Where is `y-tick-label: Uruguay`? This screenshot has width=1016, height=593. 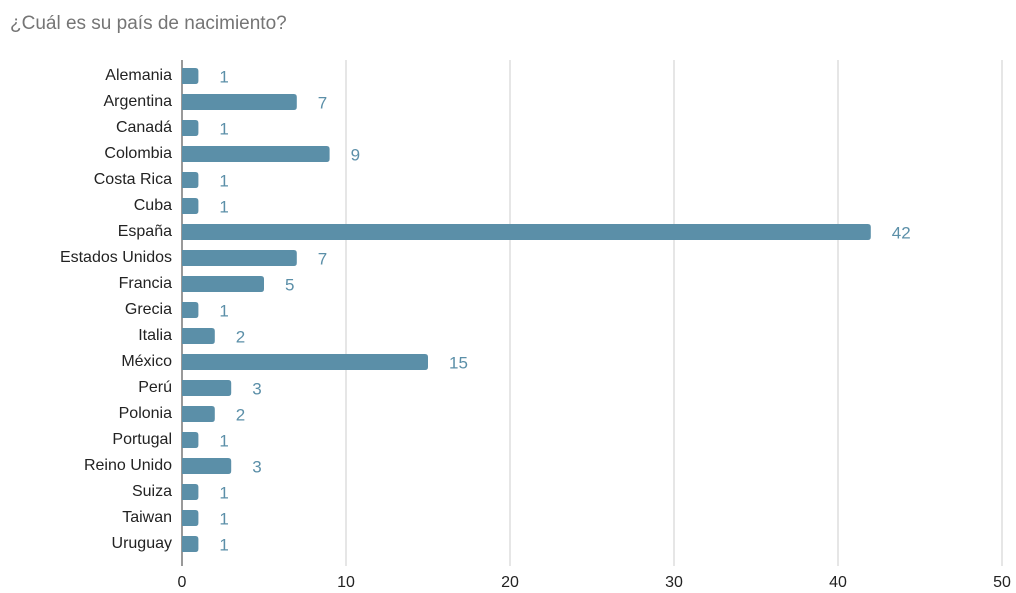
y-tick-label: Uruguay is located at coordinates (142, 543).